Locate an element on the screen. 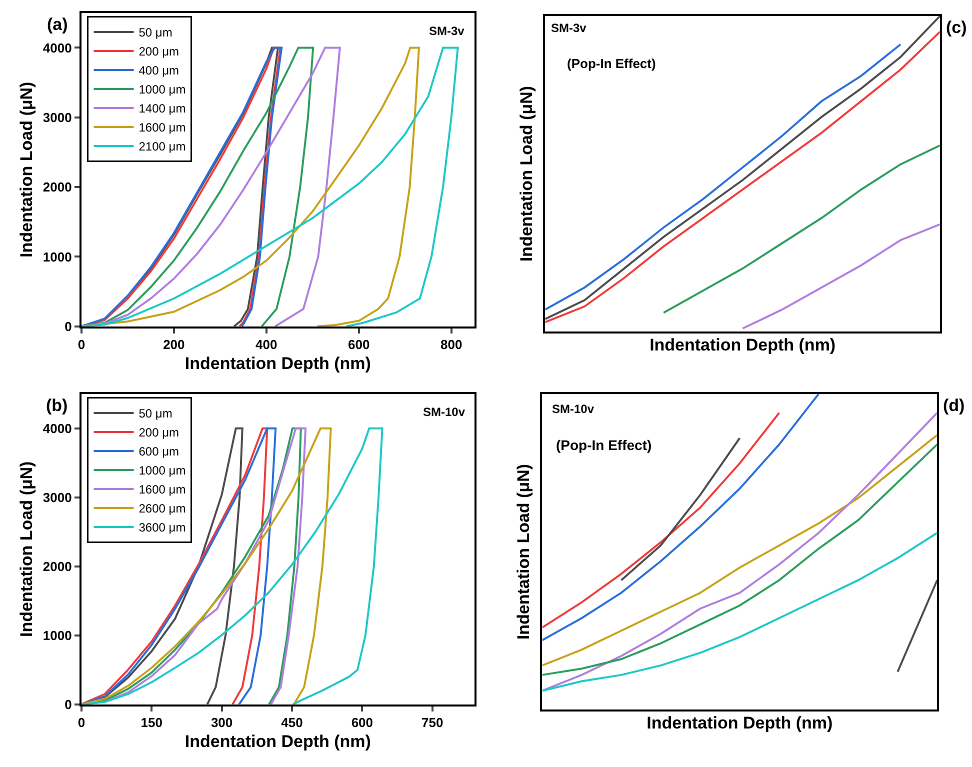 The height and width of the screenshot is (767, 972). x-tick-label: 450 is located at coordinates (292, 722).